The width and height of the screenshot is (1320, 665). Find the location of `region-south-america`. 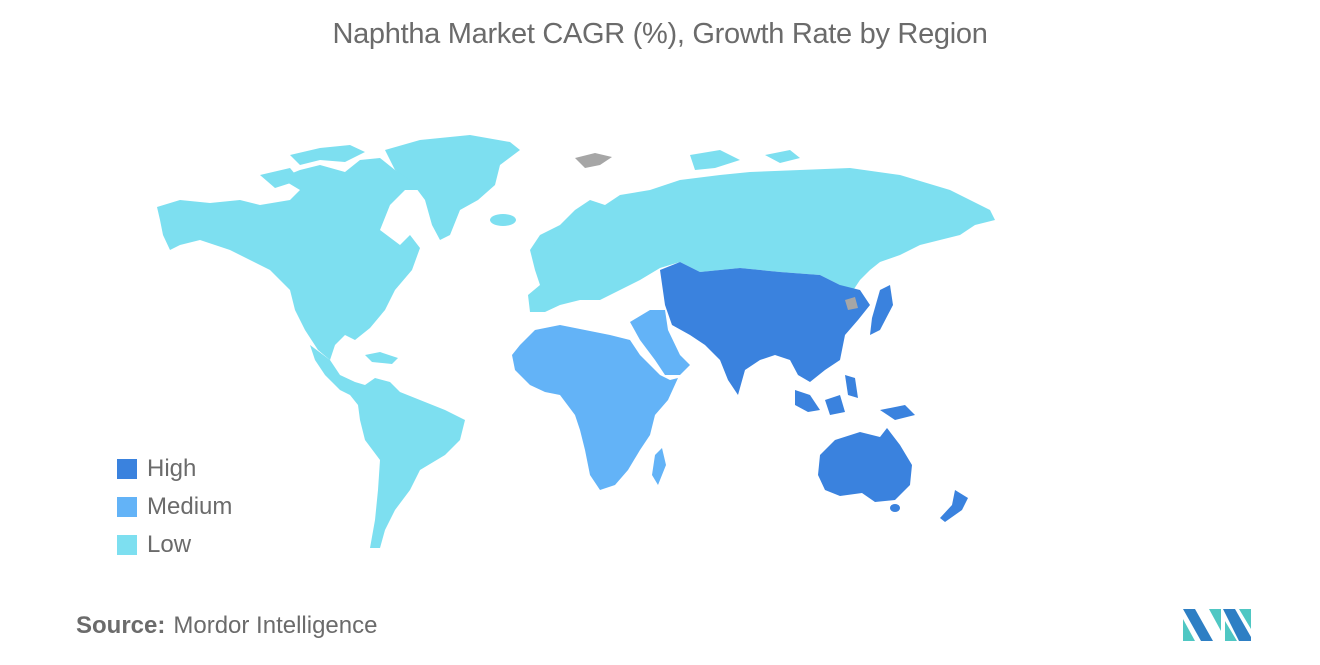

region-south-america is located at coordinates (387, 446).